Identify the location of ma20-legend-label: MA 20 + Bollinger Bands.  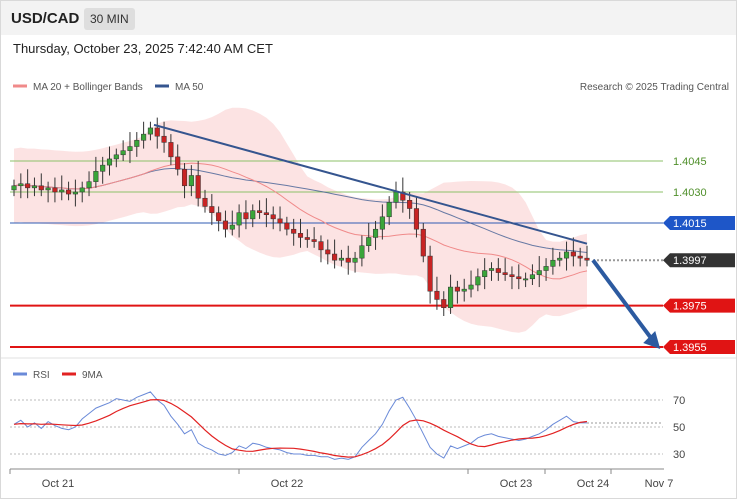
(88, 87).